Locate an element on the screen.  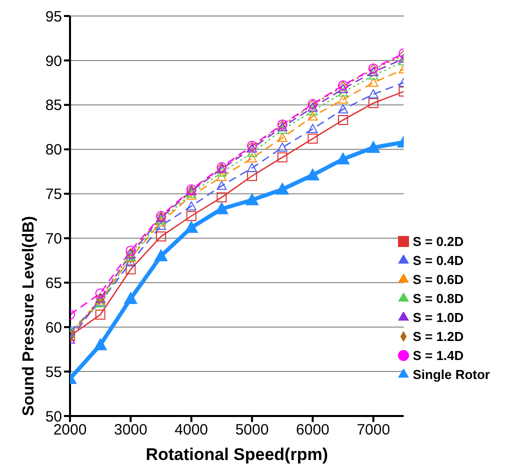
x-tick-label: 6000 is located at coordinates (313, 430).